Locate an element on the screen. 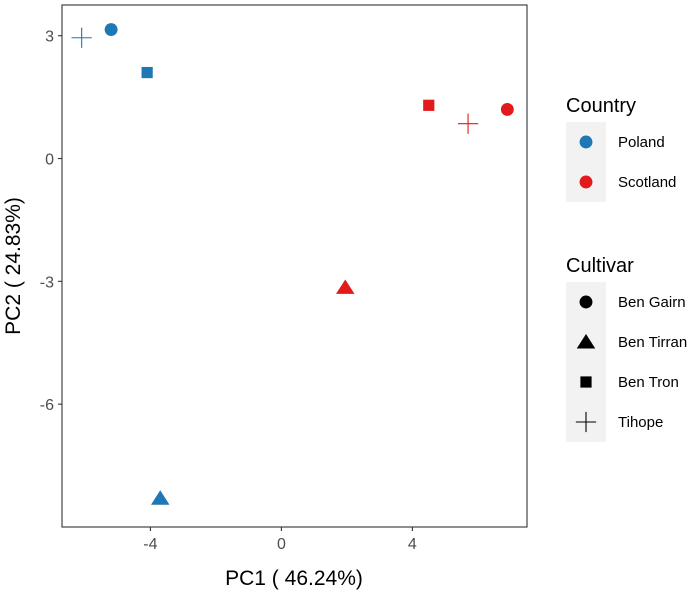  x-tick-label: 0 is located at coordinates (281, 544).